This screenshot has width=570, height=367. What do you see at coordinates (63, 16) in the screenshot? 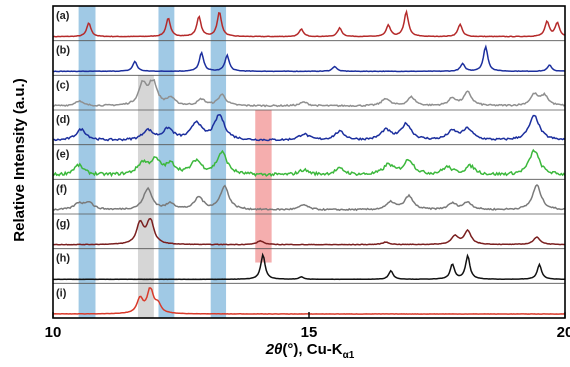
I see `series-label: (a)` at bounding box center [63, 16].